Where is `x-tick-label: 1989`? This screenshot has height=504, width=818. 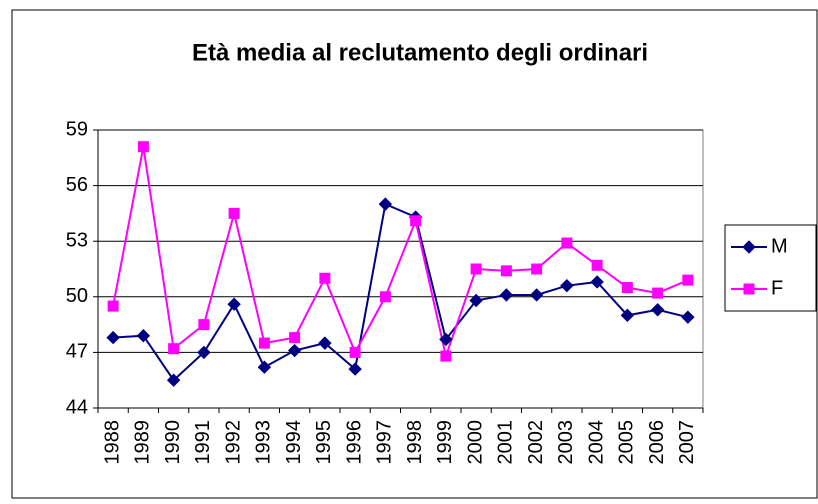
x-tick-label: 1989 is located at coordinates (143, 442).